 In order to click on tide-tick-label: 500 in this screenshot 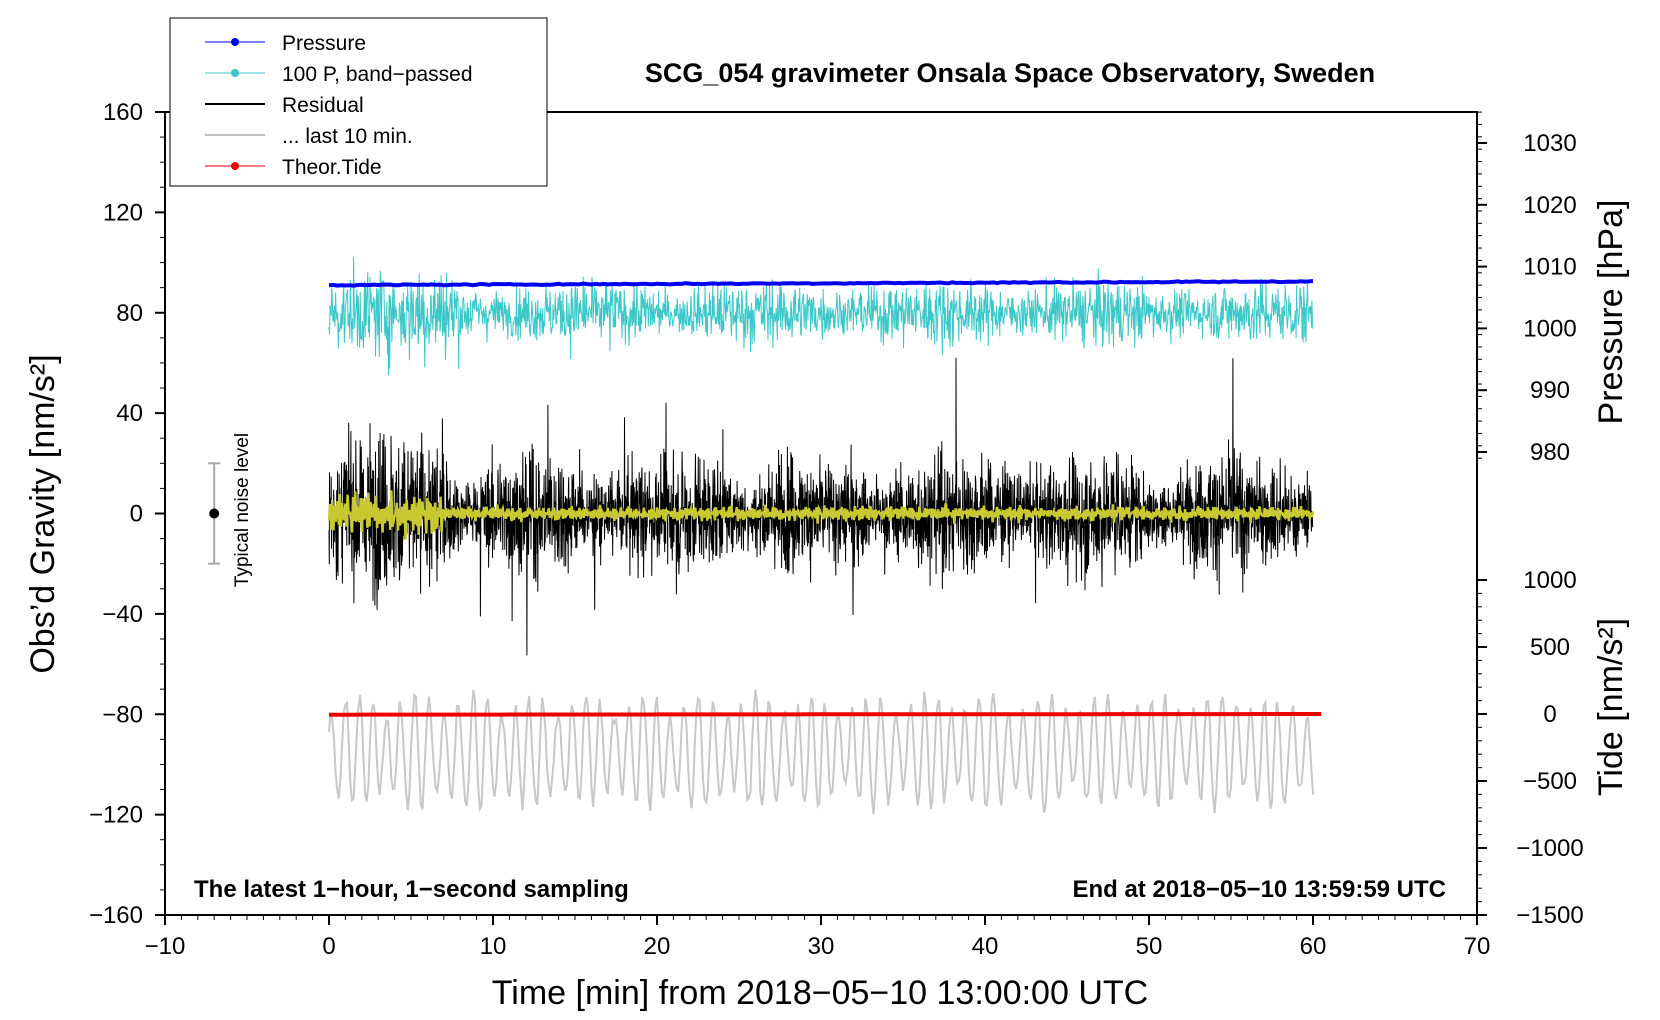, I will do `click(1550, 647)`.